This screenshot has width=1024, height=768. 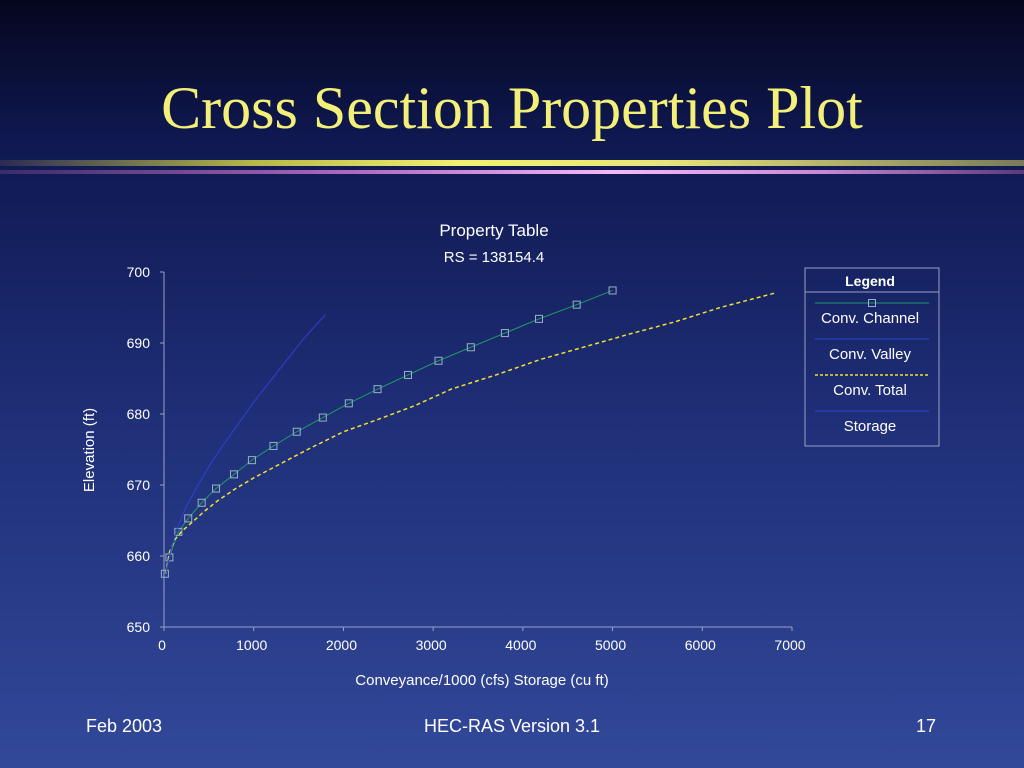 What do you see at coordinates (494, 257) in the screenshot?
I see `chart-subtitle: RS = 138154.4` at bounding box center [494, 257].